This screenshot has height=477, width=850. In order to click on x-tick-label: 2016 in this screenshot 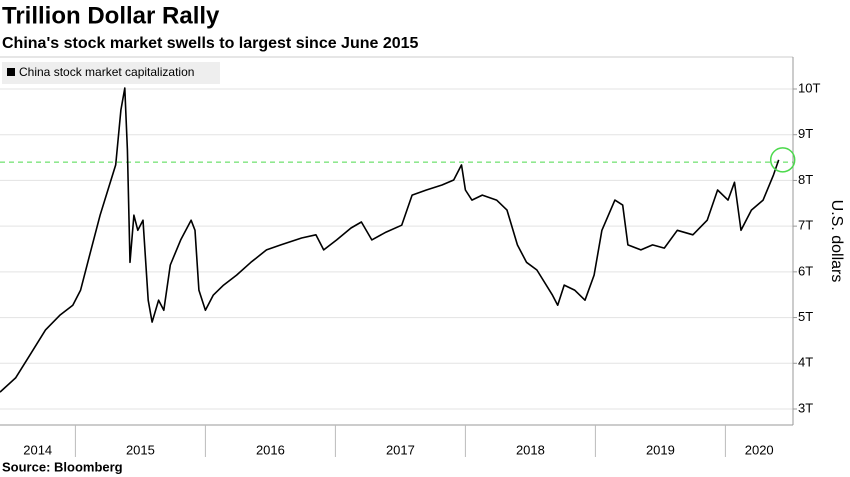, I will do `click(270, 449)`.